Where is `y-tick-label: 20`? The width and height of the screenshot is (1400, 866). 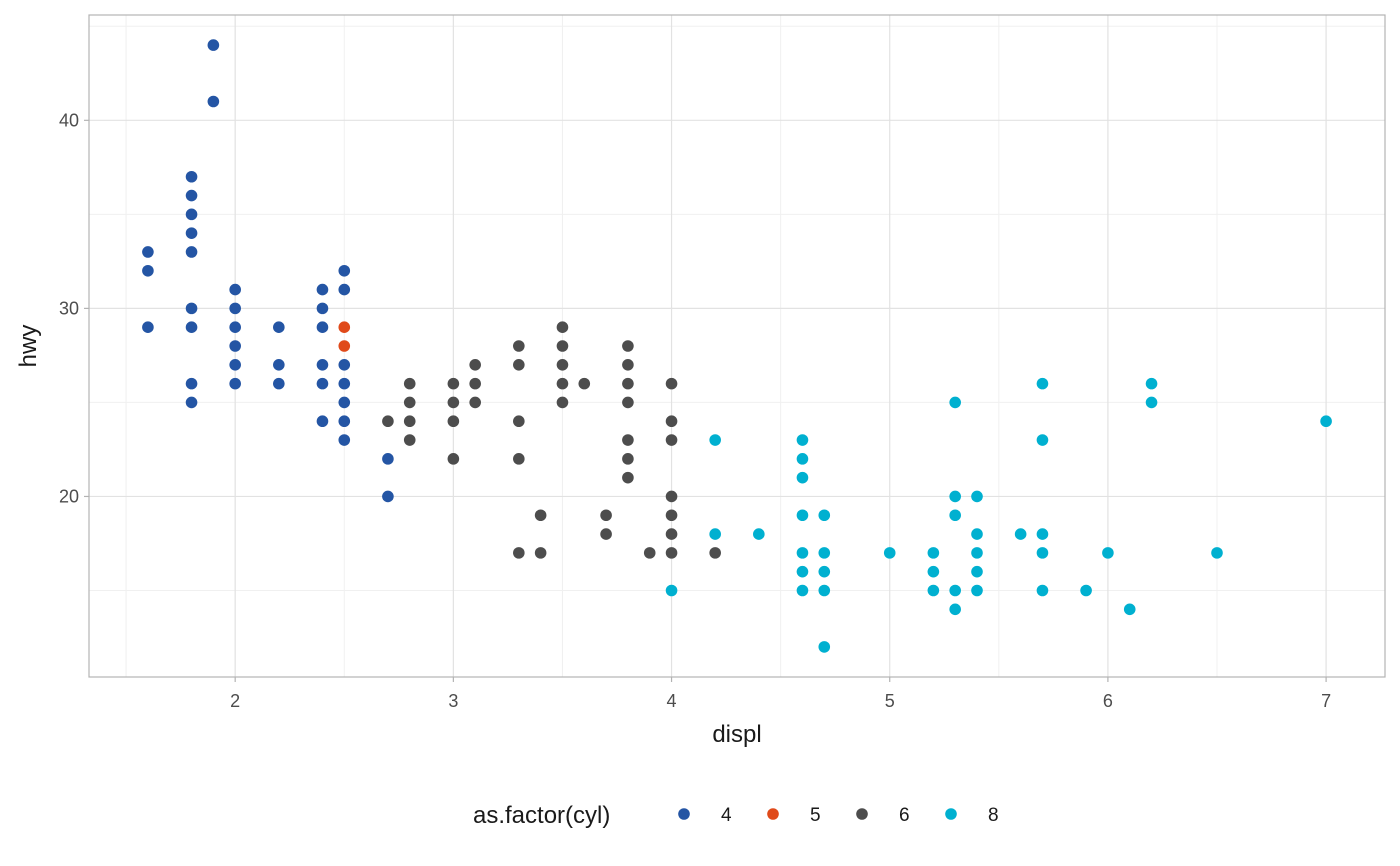
y-tick-label: 20 is located at coordinates (69, 496).